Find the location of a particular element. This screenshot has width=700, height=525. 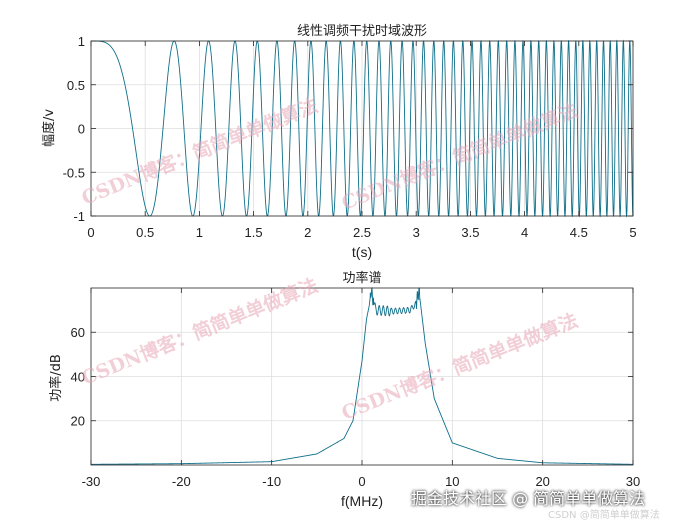

x-tick-label: 1.5 is located at coordinates (254, 232).